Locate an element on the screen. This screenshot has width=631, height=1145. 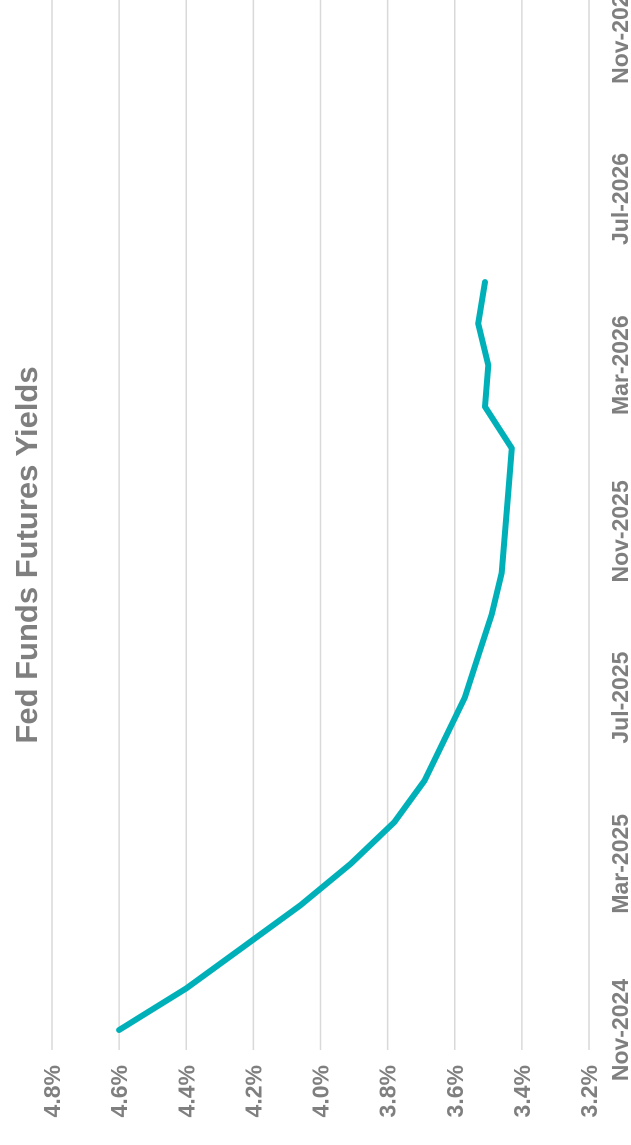
y-tick-label: 3.4% is located at coordinates (522, 1091).